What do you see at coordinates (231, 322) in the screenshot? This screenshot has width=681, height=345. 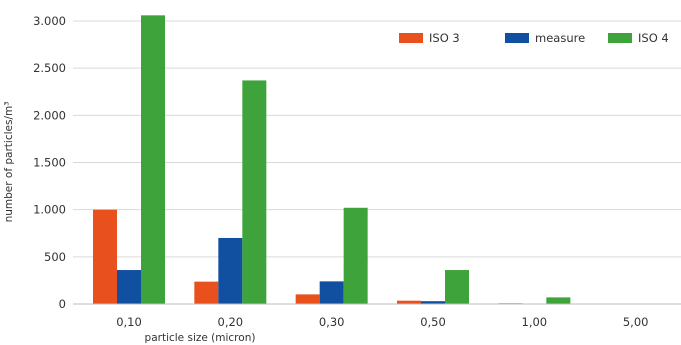 I see `x-tick-label: 0,20` at bounding box center [231, 322].